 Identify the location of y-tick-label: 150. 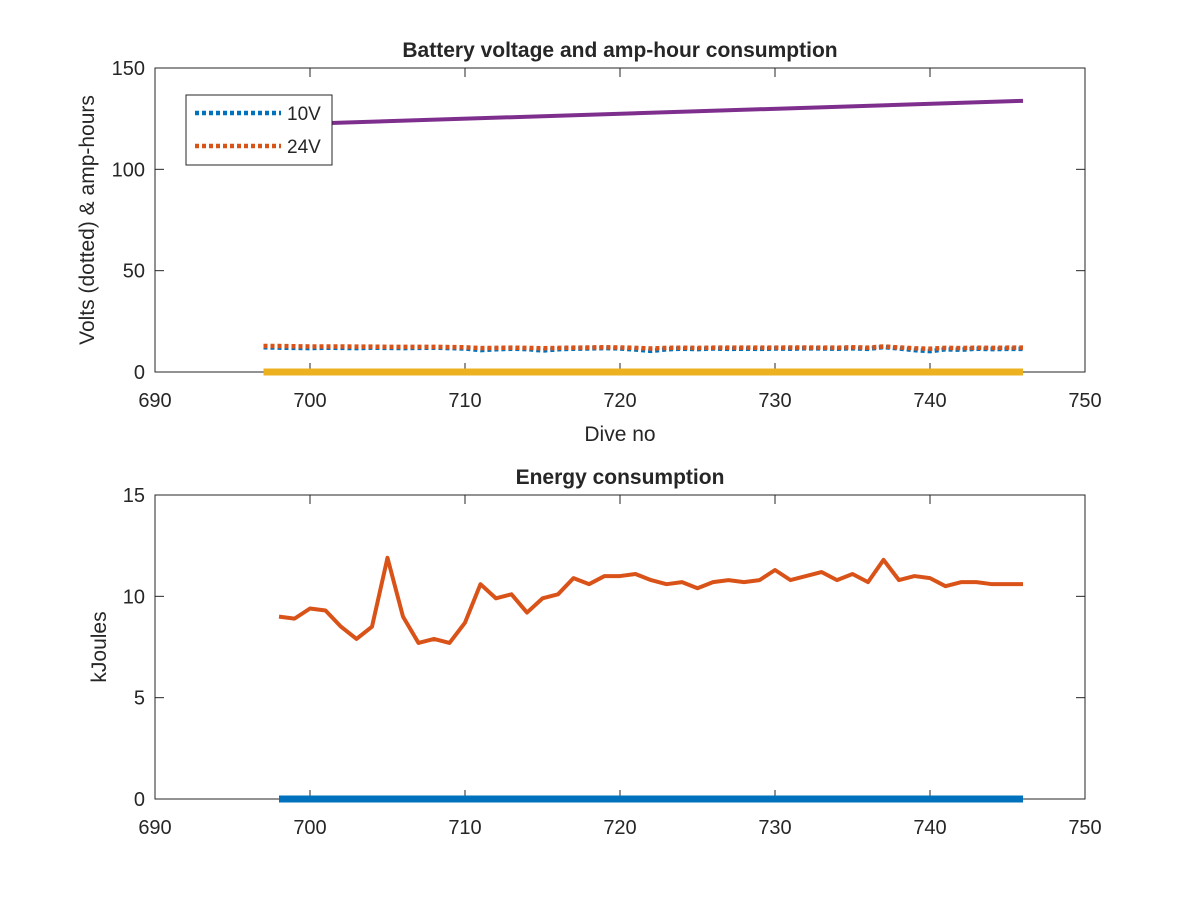
(128, 69).